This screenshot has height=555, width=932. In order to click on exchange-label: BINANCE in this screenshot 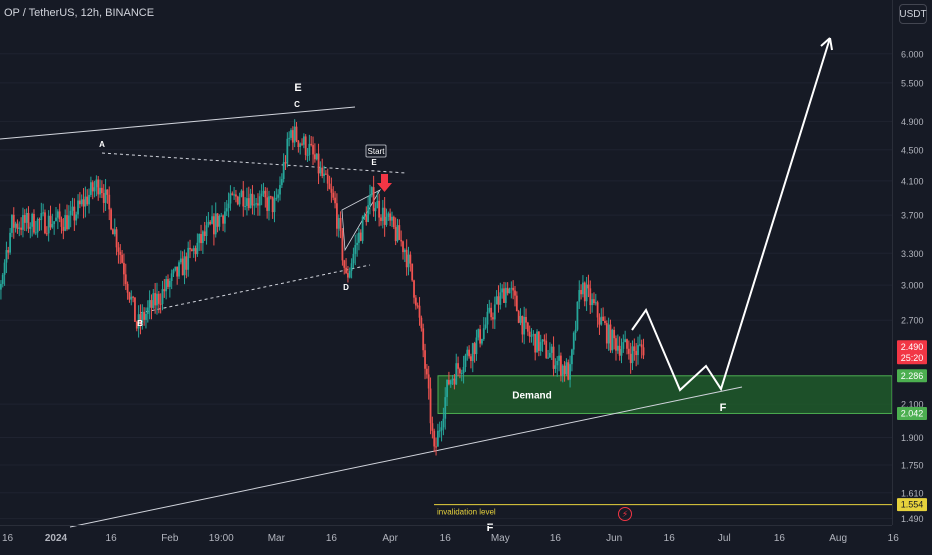, I will do `click(130, 13)`.